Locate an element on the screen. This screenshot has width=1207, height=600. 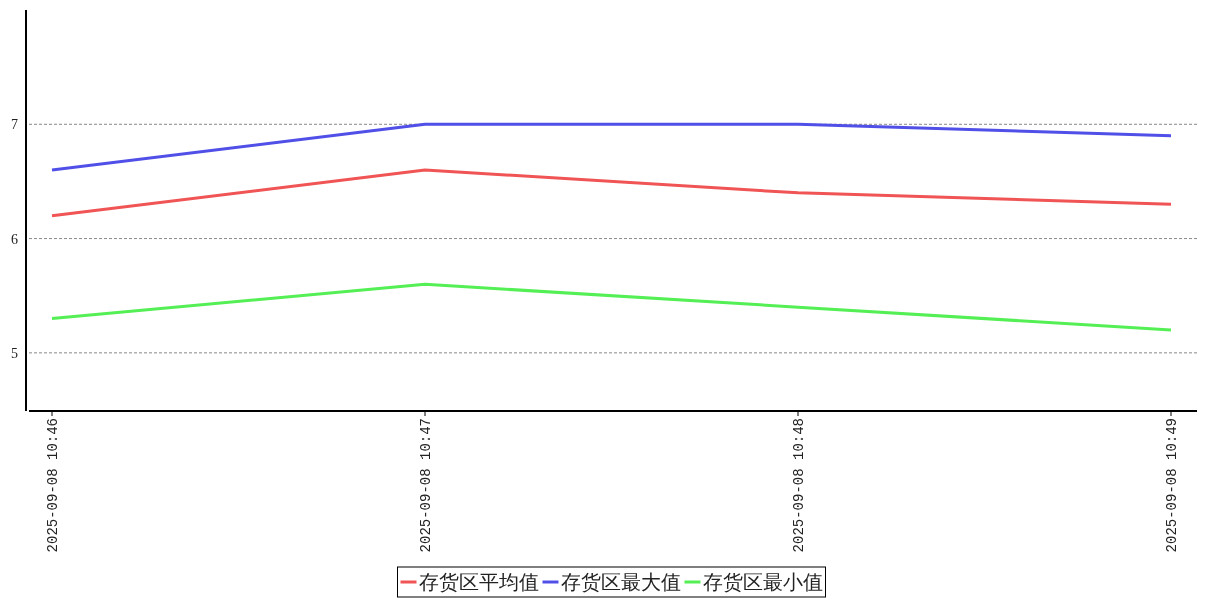
legend-label: 存货区最大值 is located at coordinates (620, 582).